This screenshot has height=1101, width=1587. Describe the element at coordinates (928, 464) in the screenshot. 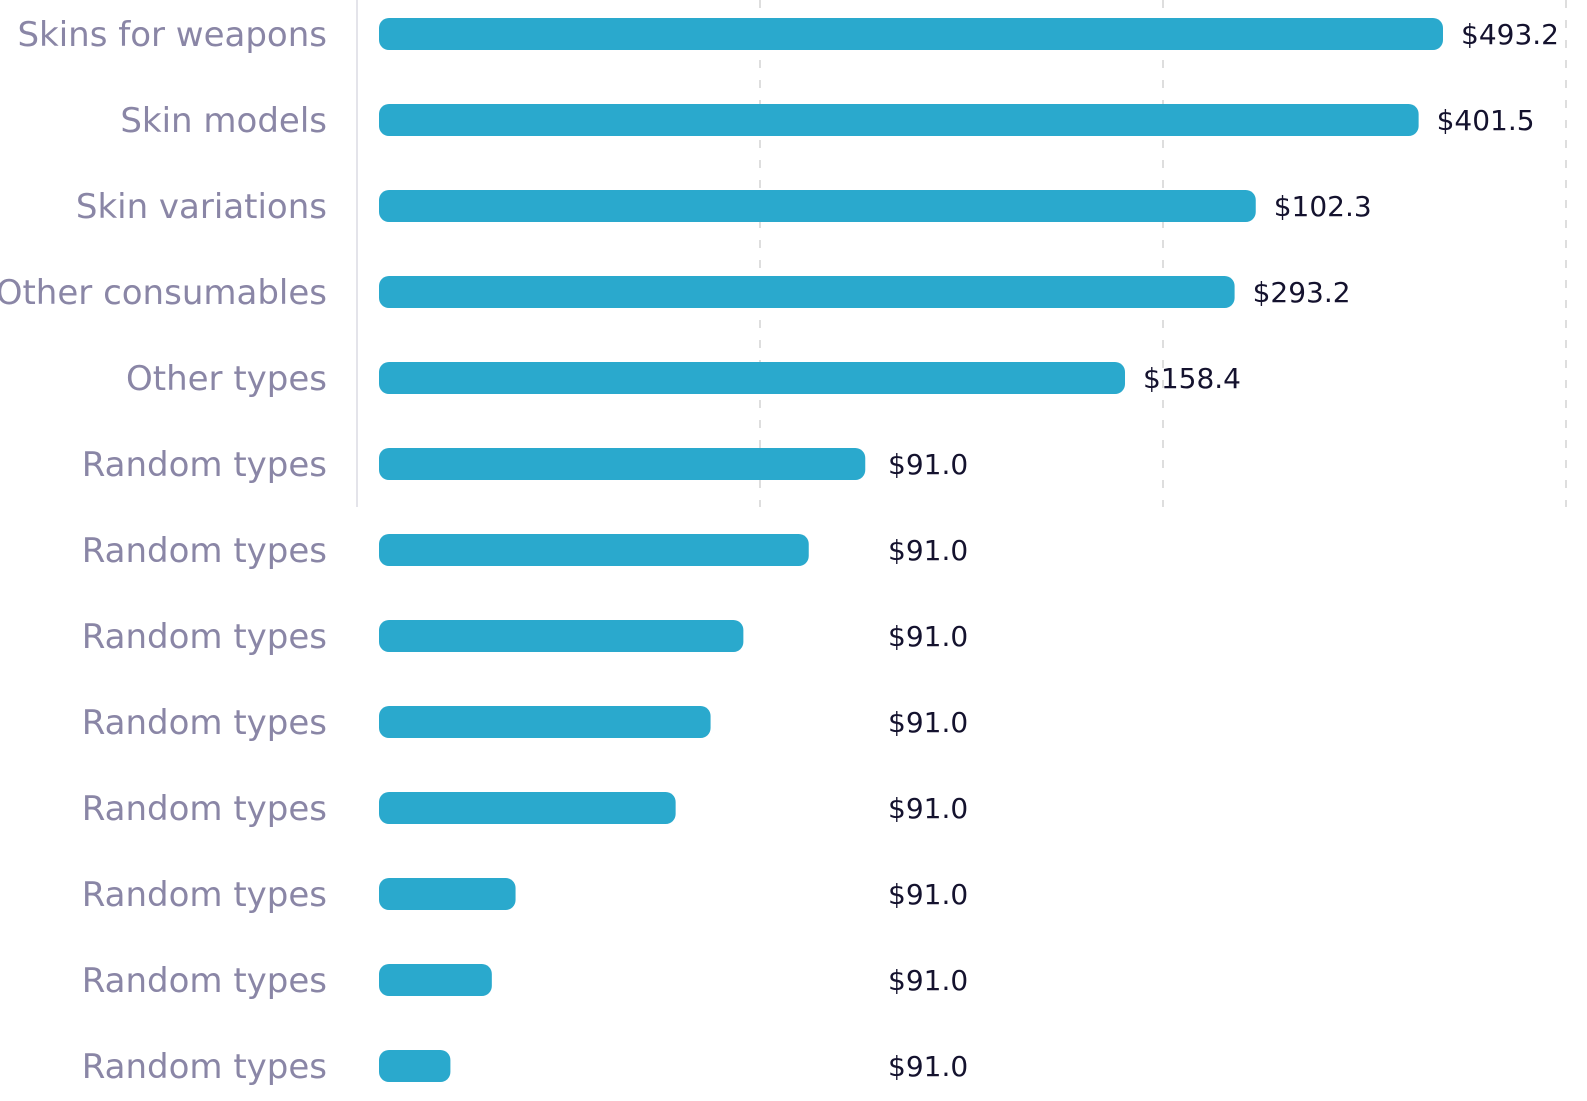

I see `value-label-6: $91.0` at that location.